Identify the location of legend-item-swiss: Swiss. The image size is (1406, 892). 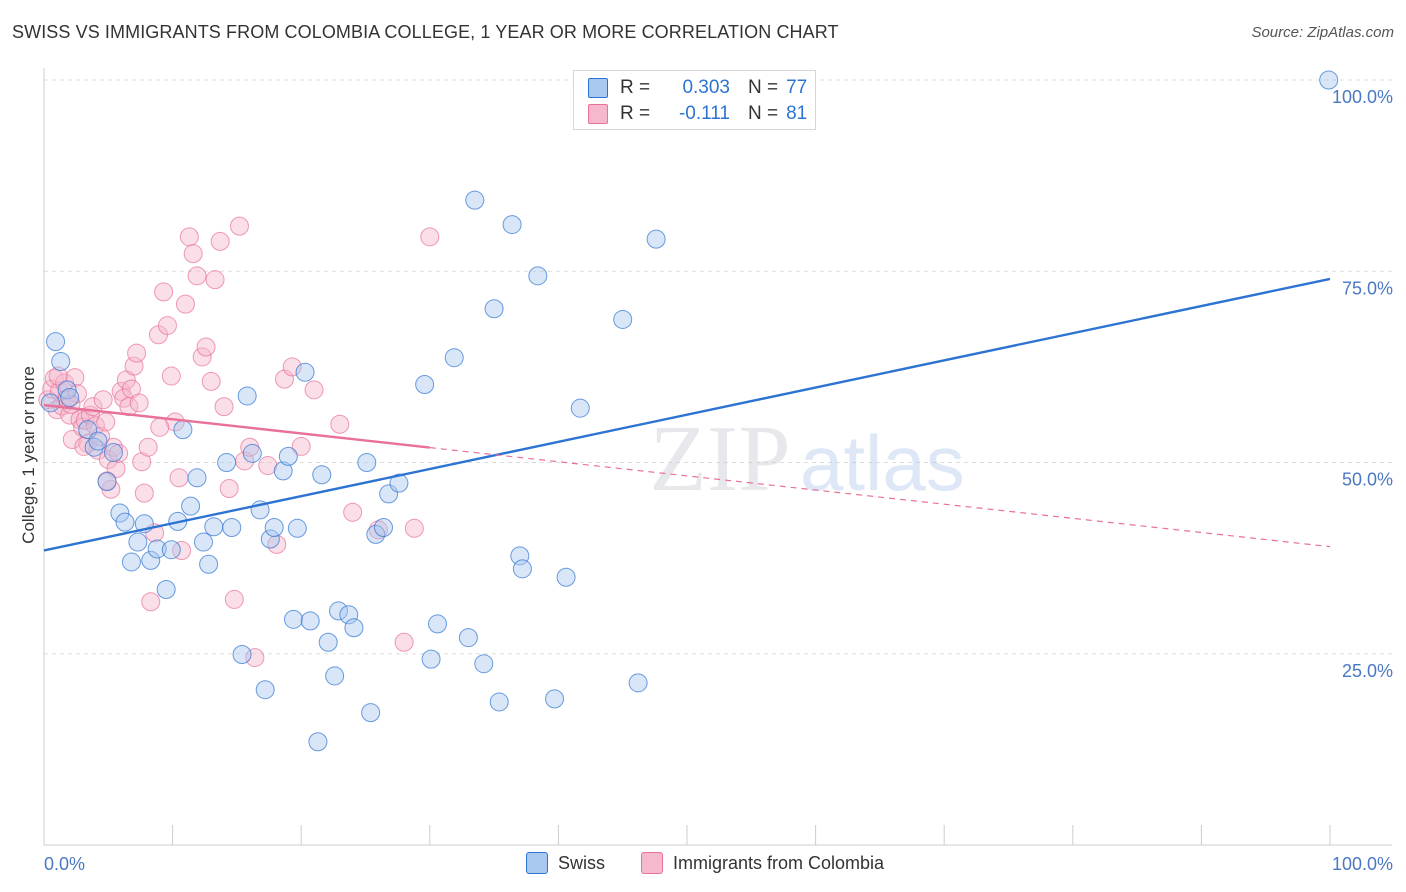
(565, 863).